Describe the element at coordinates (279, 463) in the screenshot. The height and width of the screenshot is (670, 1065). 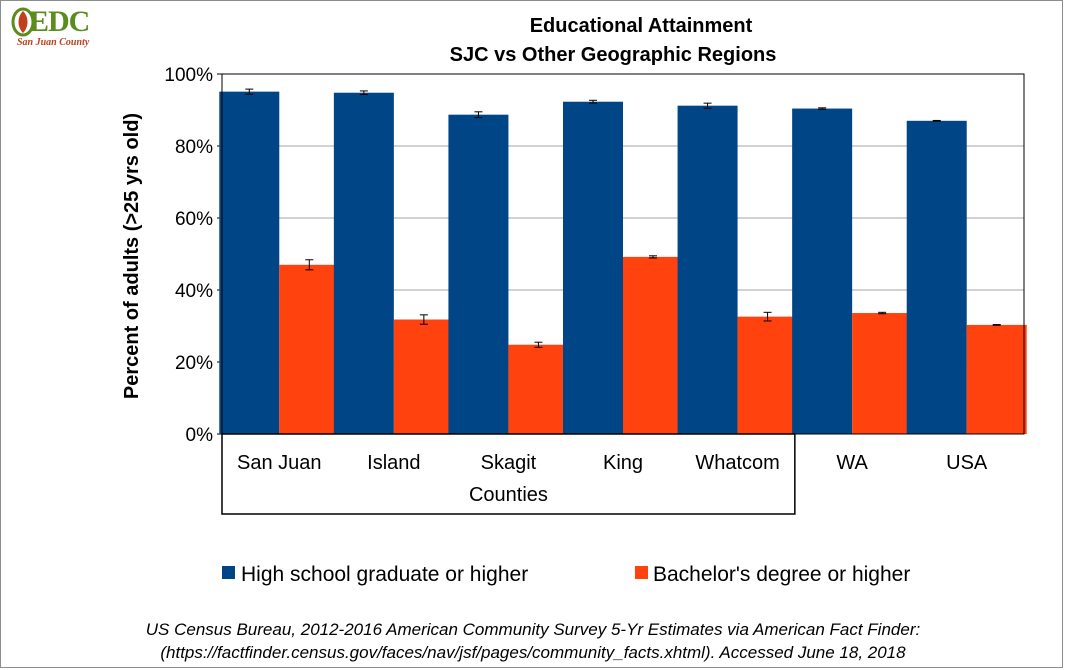
I see `category-label: San Juan` at that location.